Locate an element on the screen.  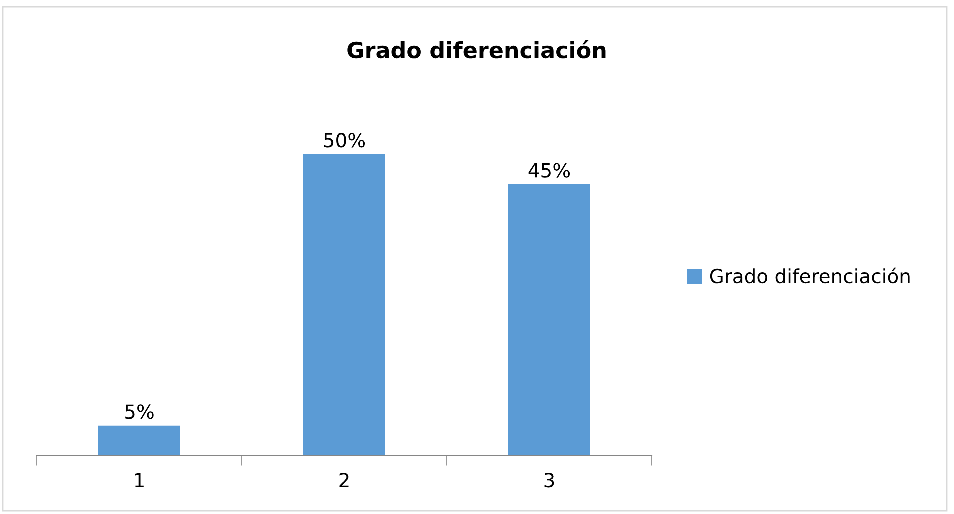
x-tick-label: 1 is located at coordinates (139, 480).